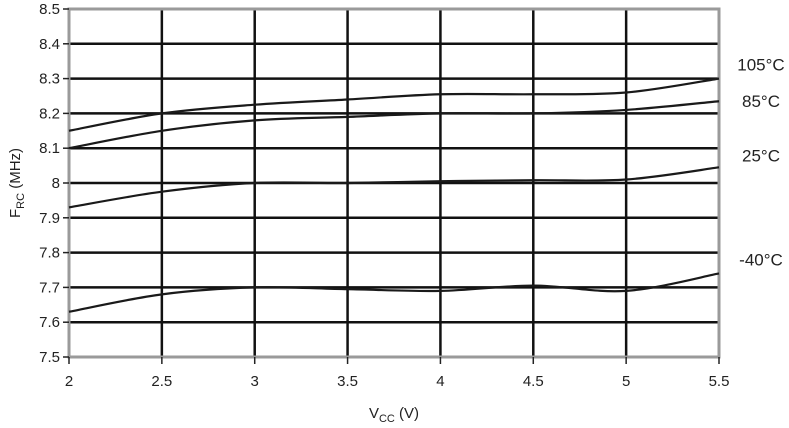 The width and height of the screenshot is (789, 428). What do you see at coordinates (69, 381) in the screenshot?
I see `x-tick-label: 2` at bounding box center [69, 381].